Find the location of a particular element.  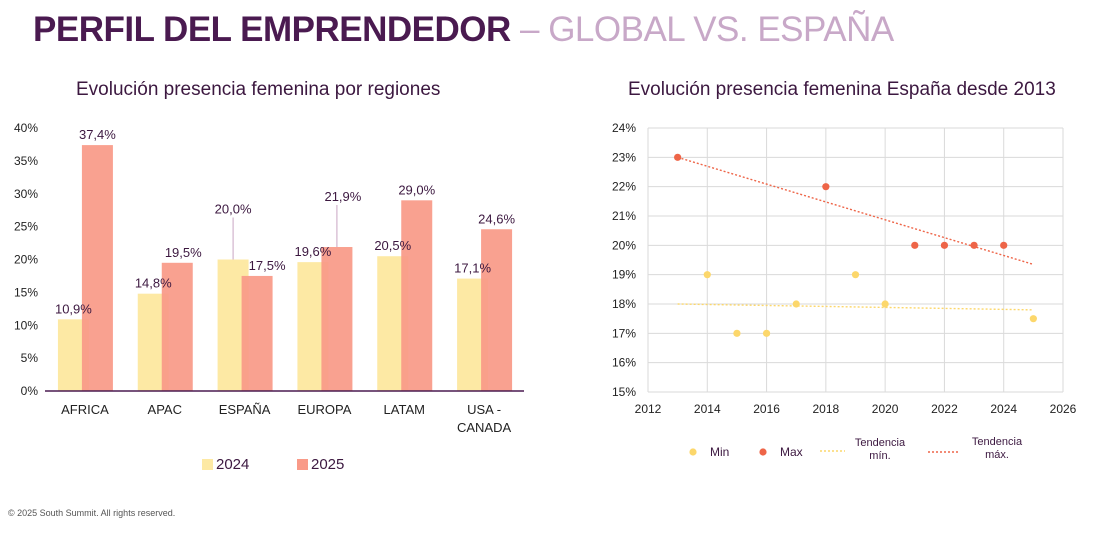

bar-2025-espa-a is located at coordinates (257, 333).